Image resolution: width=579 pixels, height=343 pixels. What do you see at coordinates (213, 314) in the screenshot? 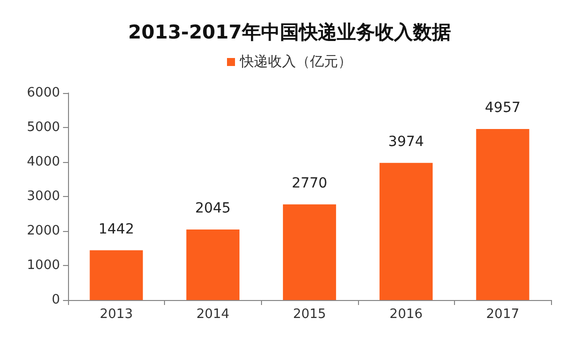
I see `x-tick-label: 2014` at bounding box center [213, 314].